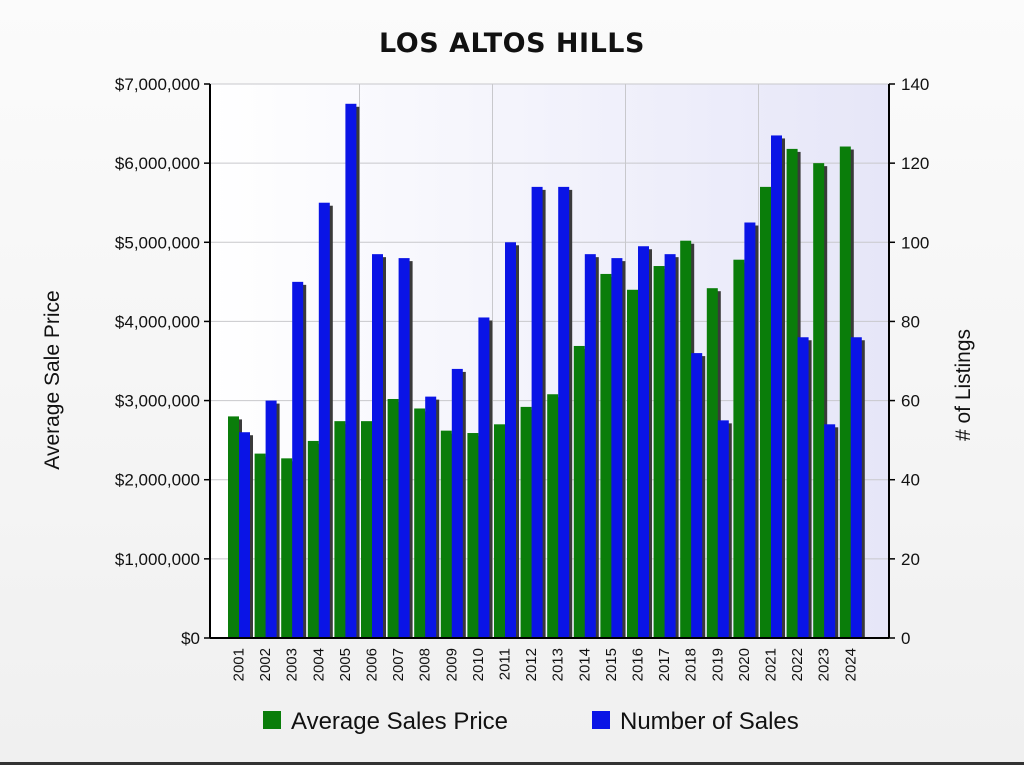 The height and width of the screenshot is (765, 1024). What do you see at coordinates (910, 480) in the screenshot?
I see `y2-tick-label: 40` at bounding box center [910, 480].